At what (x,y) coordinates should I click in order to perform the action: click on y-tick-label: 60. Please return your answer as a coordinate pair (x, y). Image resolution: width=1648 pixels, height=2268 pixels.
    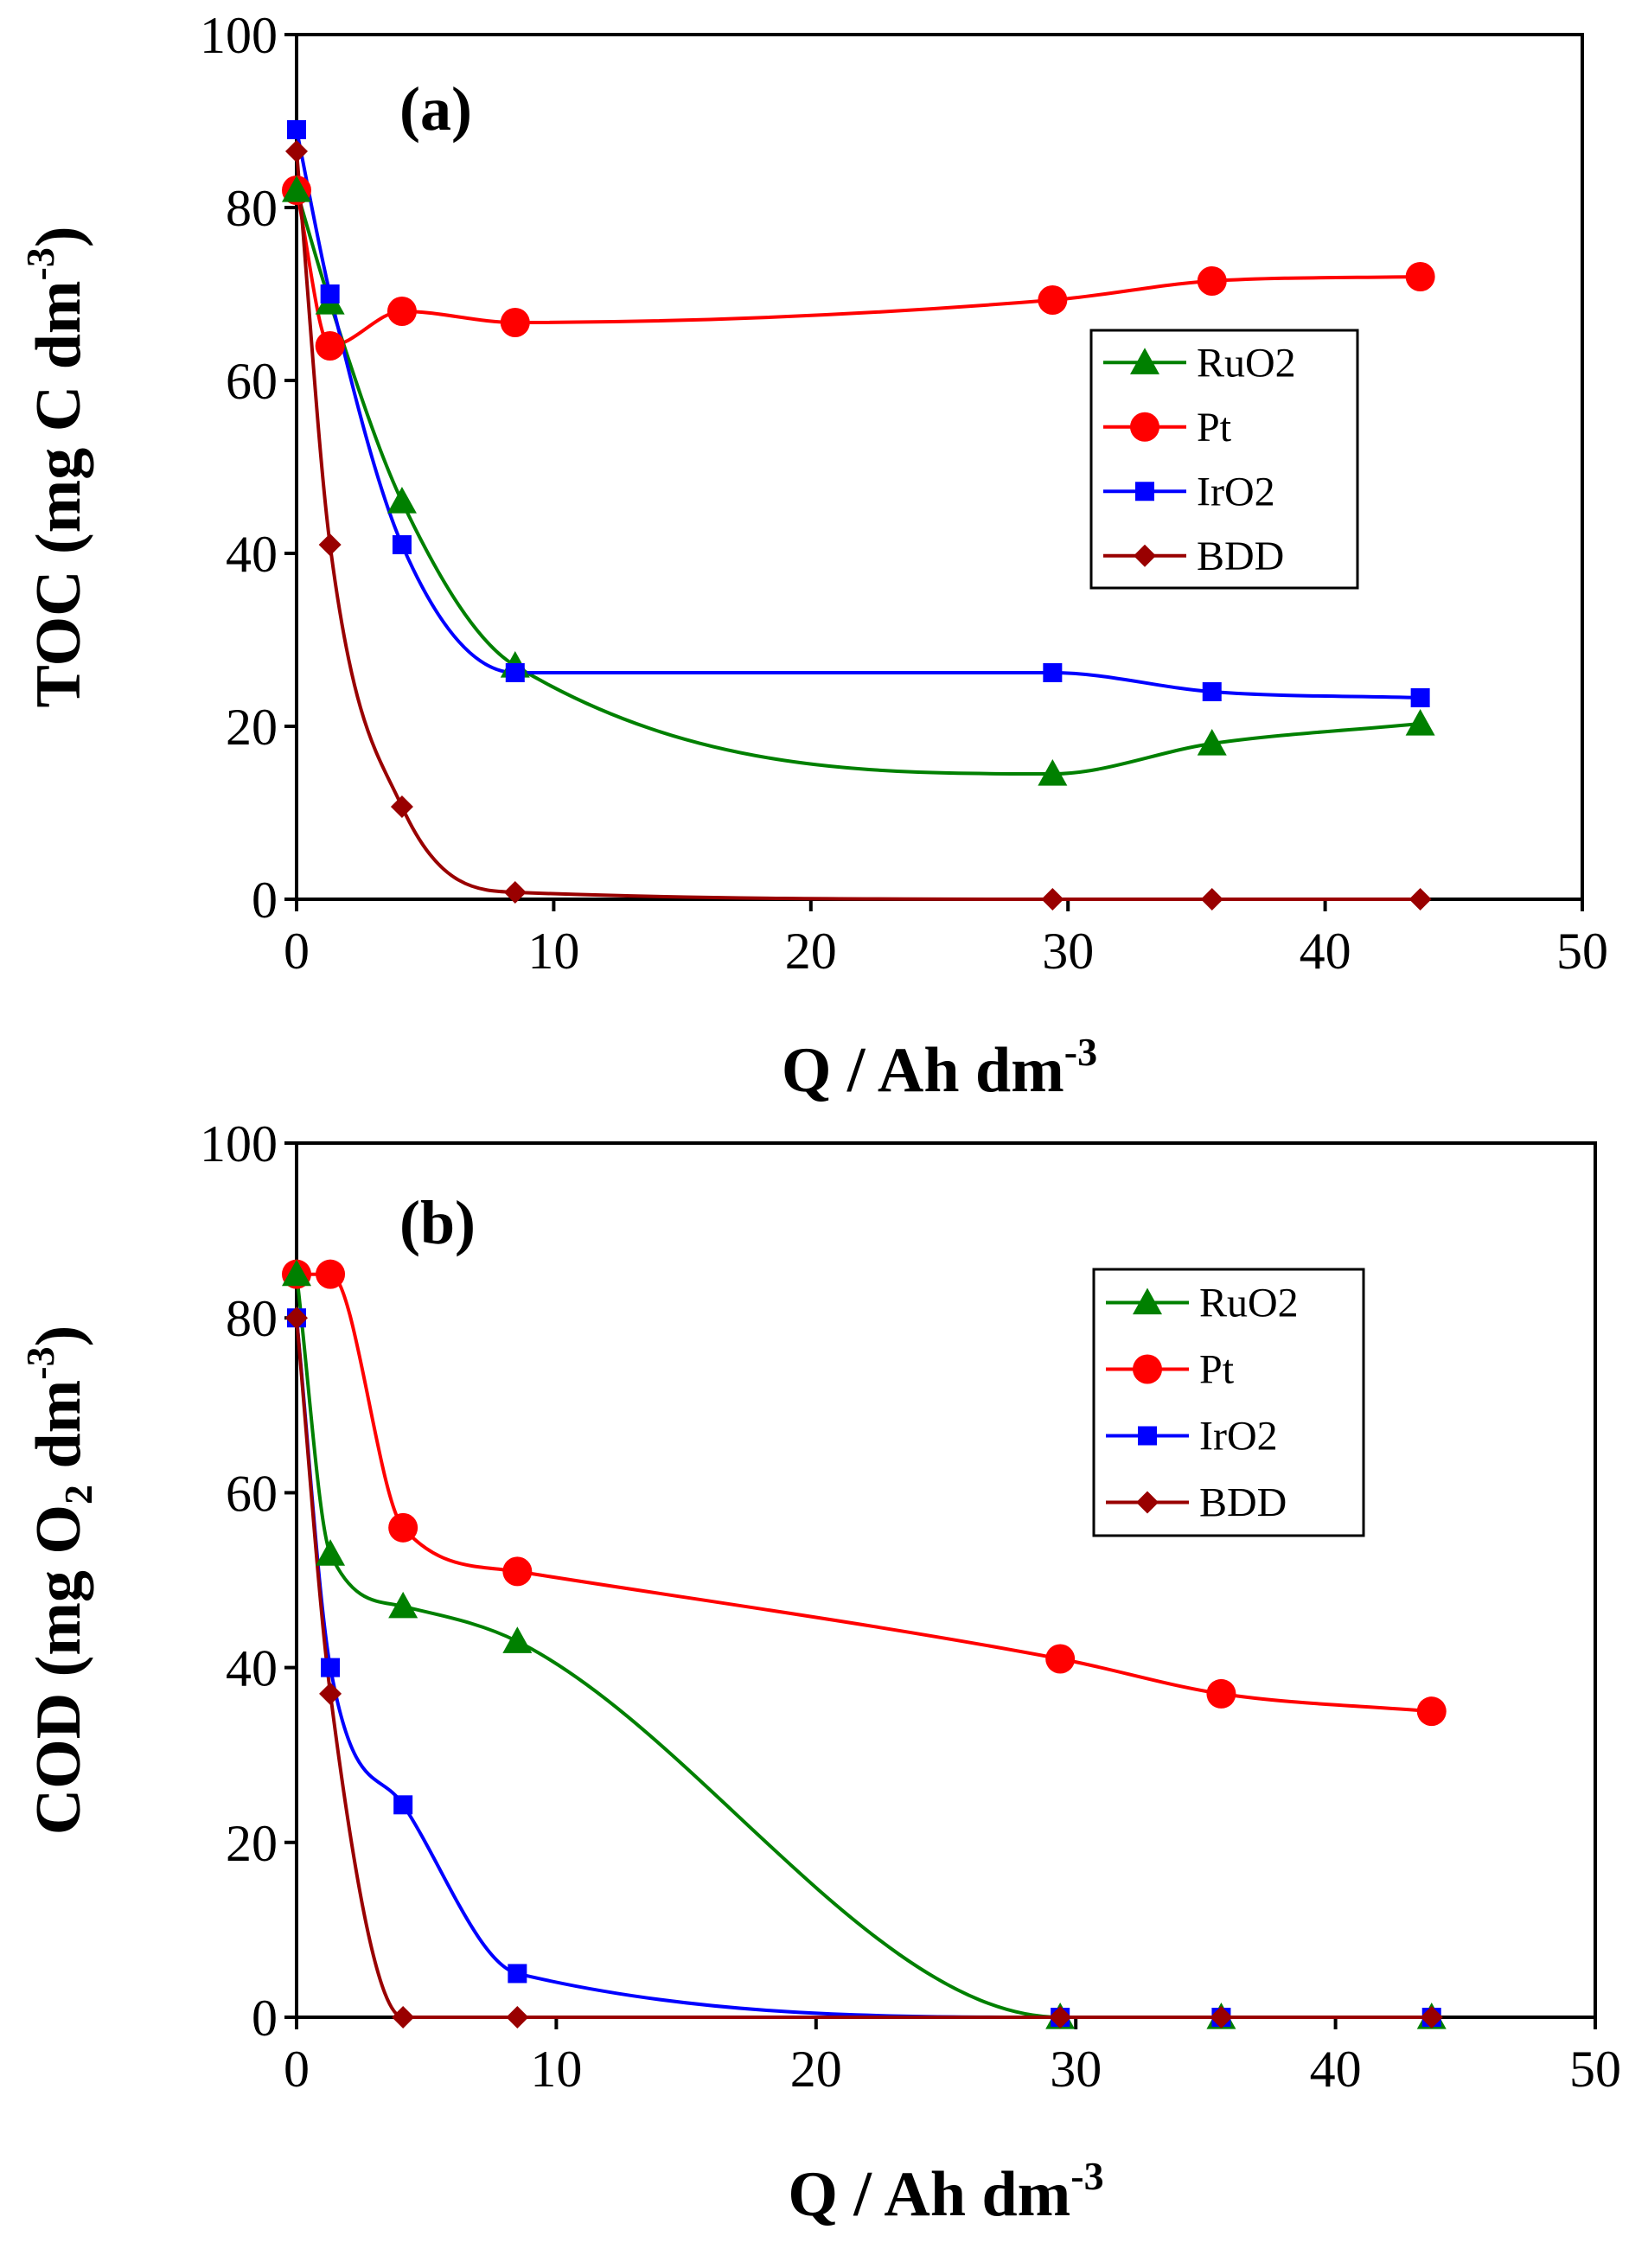
    Looking at the image, I should click on (252, 1493).